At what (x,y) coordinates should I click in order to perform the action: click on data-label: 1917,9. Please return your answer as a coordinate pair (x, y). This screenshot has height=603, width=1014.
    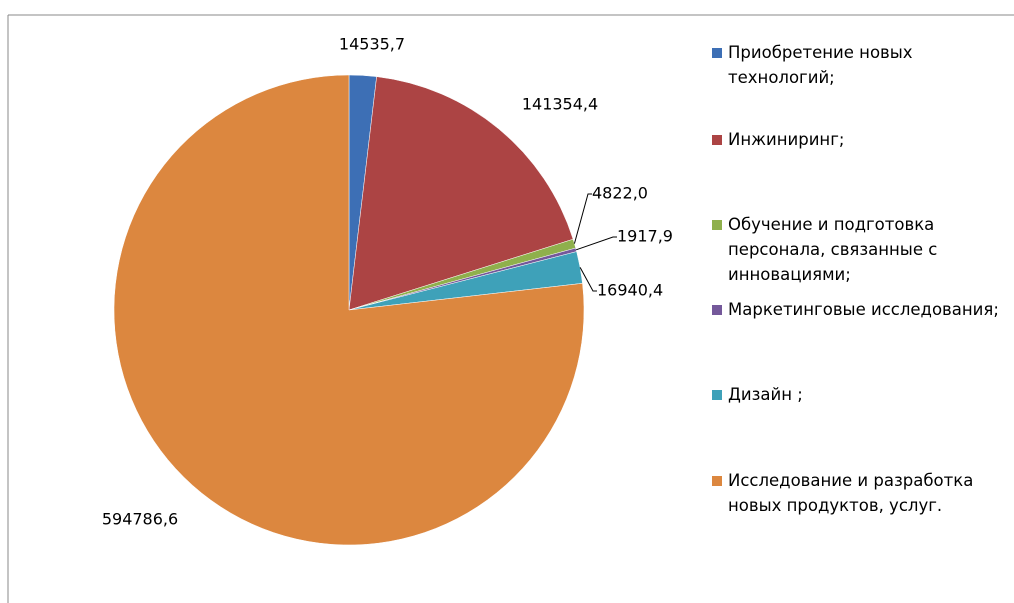
    Looking at the image, I should click on (645, 236).